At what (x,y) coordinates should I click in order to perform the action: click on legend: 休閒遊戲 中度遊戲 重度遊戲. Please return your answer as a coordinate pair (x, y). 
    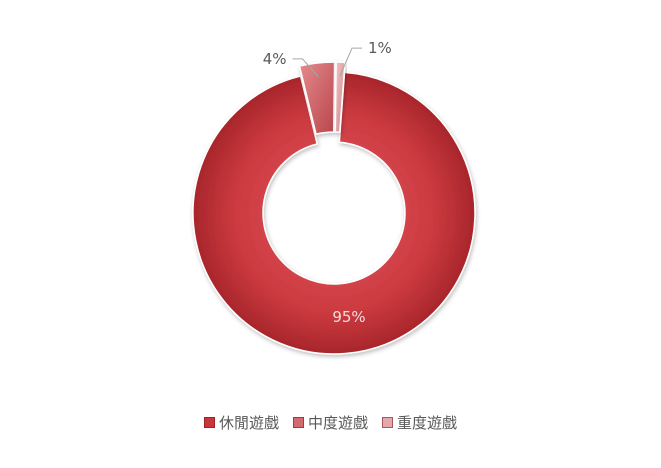
    Looking at the image, I should click on (330, 422).